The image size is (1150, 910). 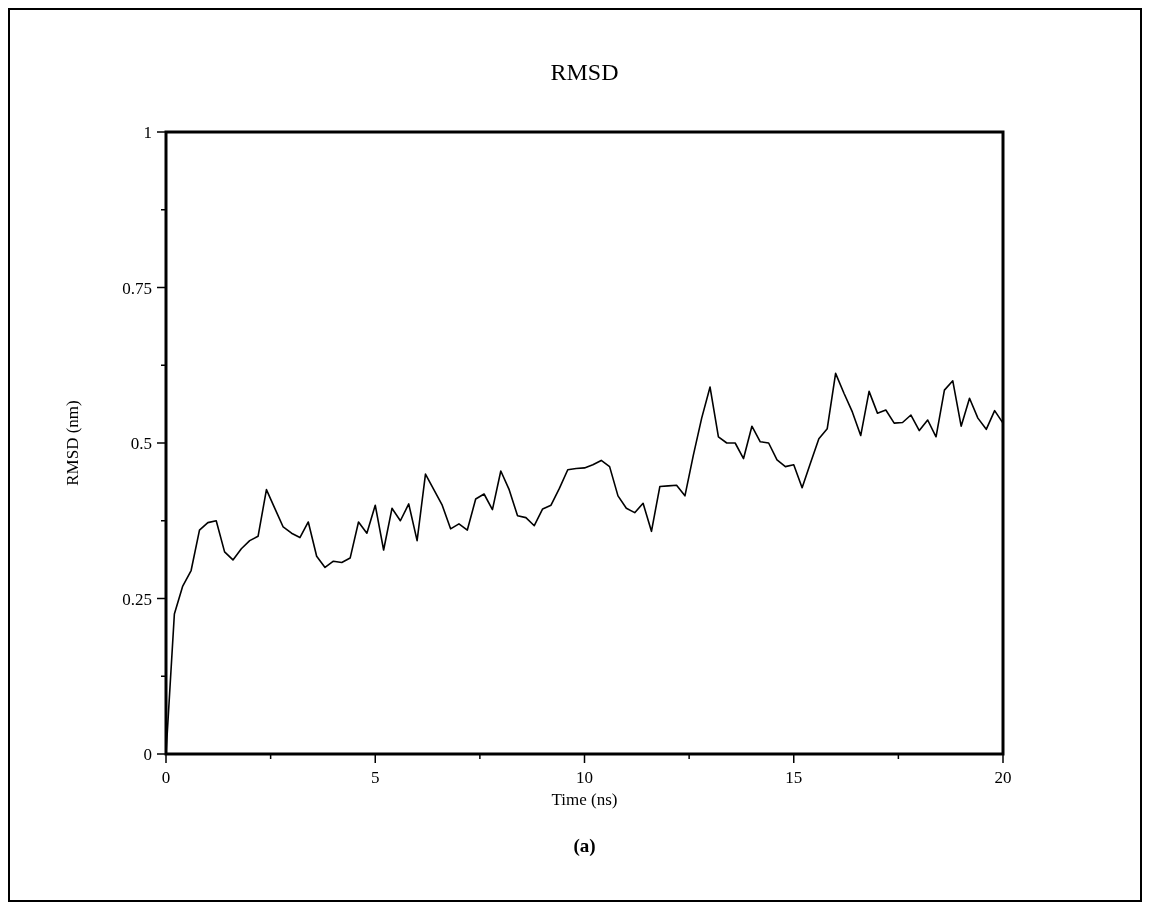 I want to click on y-axis-title: RMSD (nm), so click(x=72, y=443).